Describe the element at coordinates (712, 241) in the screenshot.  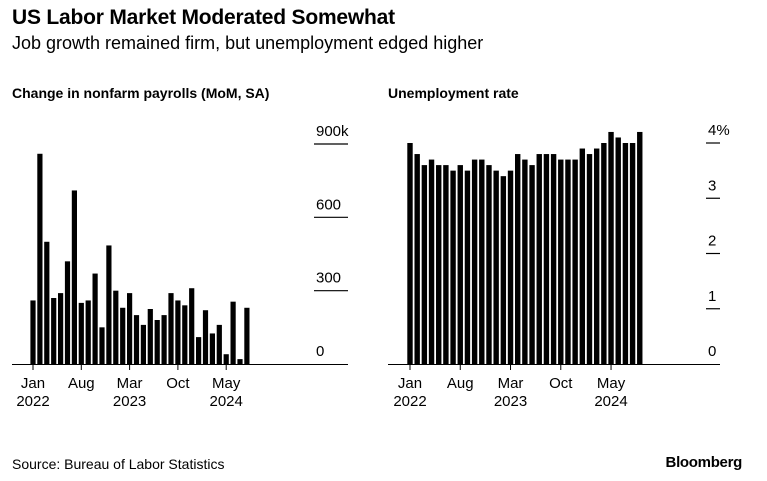
I see `unemployment-y-tick-label: 2` at that location.